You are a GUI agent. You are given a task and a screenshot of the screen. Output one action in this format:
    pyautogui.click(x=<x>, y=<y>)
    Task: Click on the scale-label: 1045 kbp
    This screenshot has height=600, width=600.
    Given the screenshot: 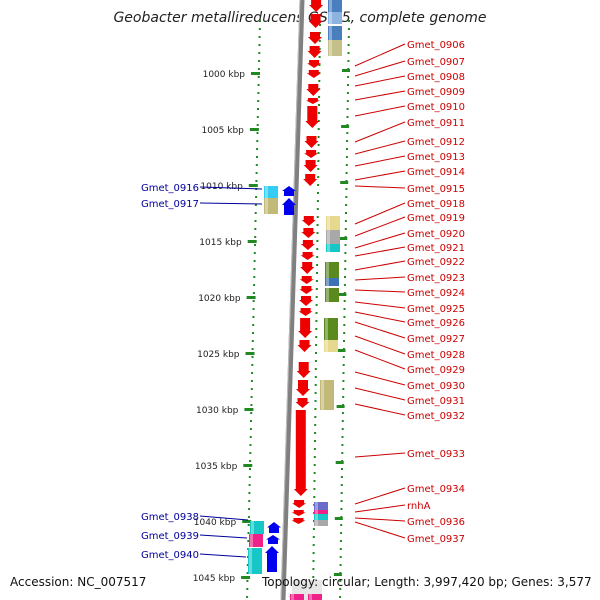 What is the action you would take?
    pyautogui.click(x=214, y=579)
    